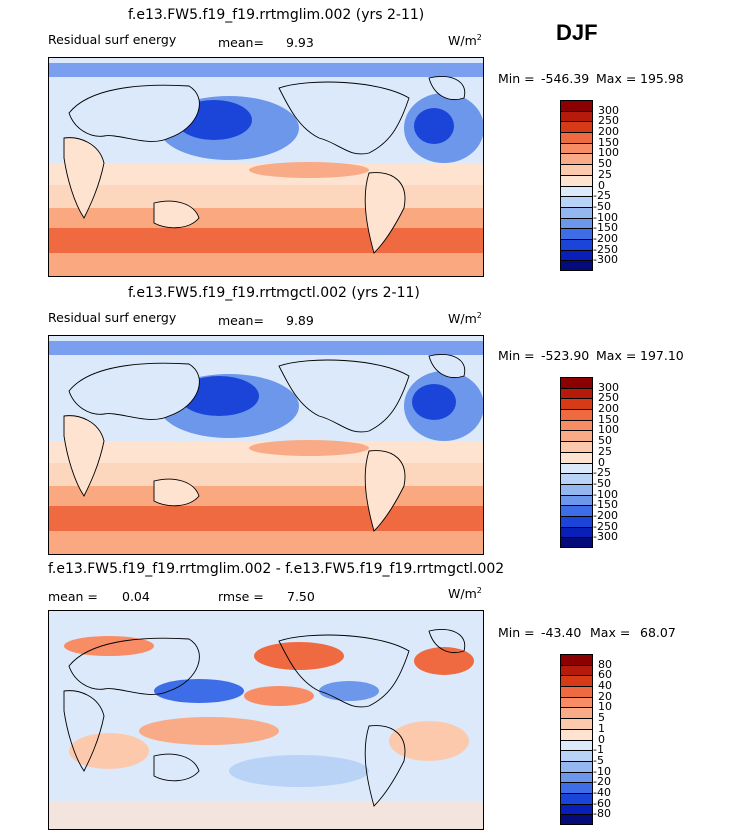  What do you see at coordinates (601, 728) in the screenshot?
I see `colorbar-tick-label: 1` at bounding box center [601, 728].